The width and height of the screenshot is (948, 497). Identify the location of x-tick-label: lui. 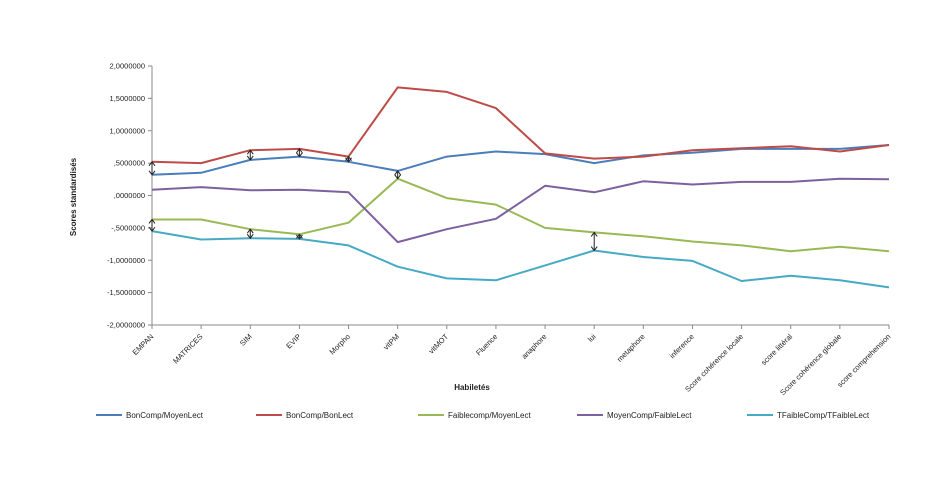
(592, 338).